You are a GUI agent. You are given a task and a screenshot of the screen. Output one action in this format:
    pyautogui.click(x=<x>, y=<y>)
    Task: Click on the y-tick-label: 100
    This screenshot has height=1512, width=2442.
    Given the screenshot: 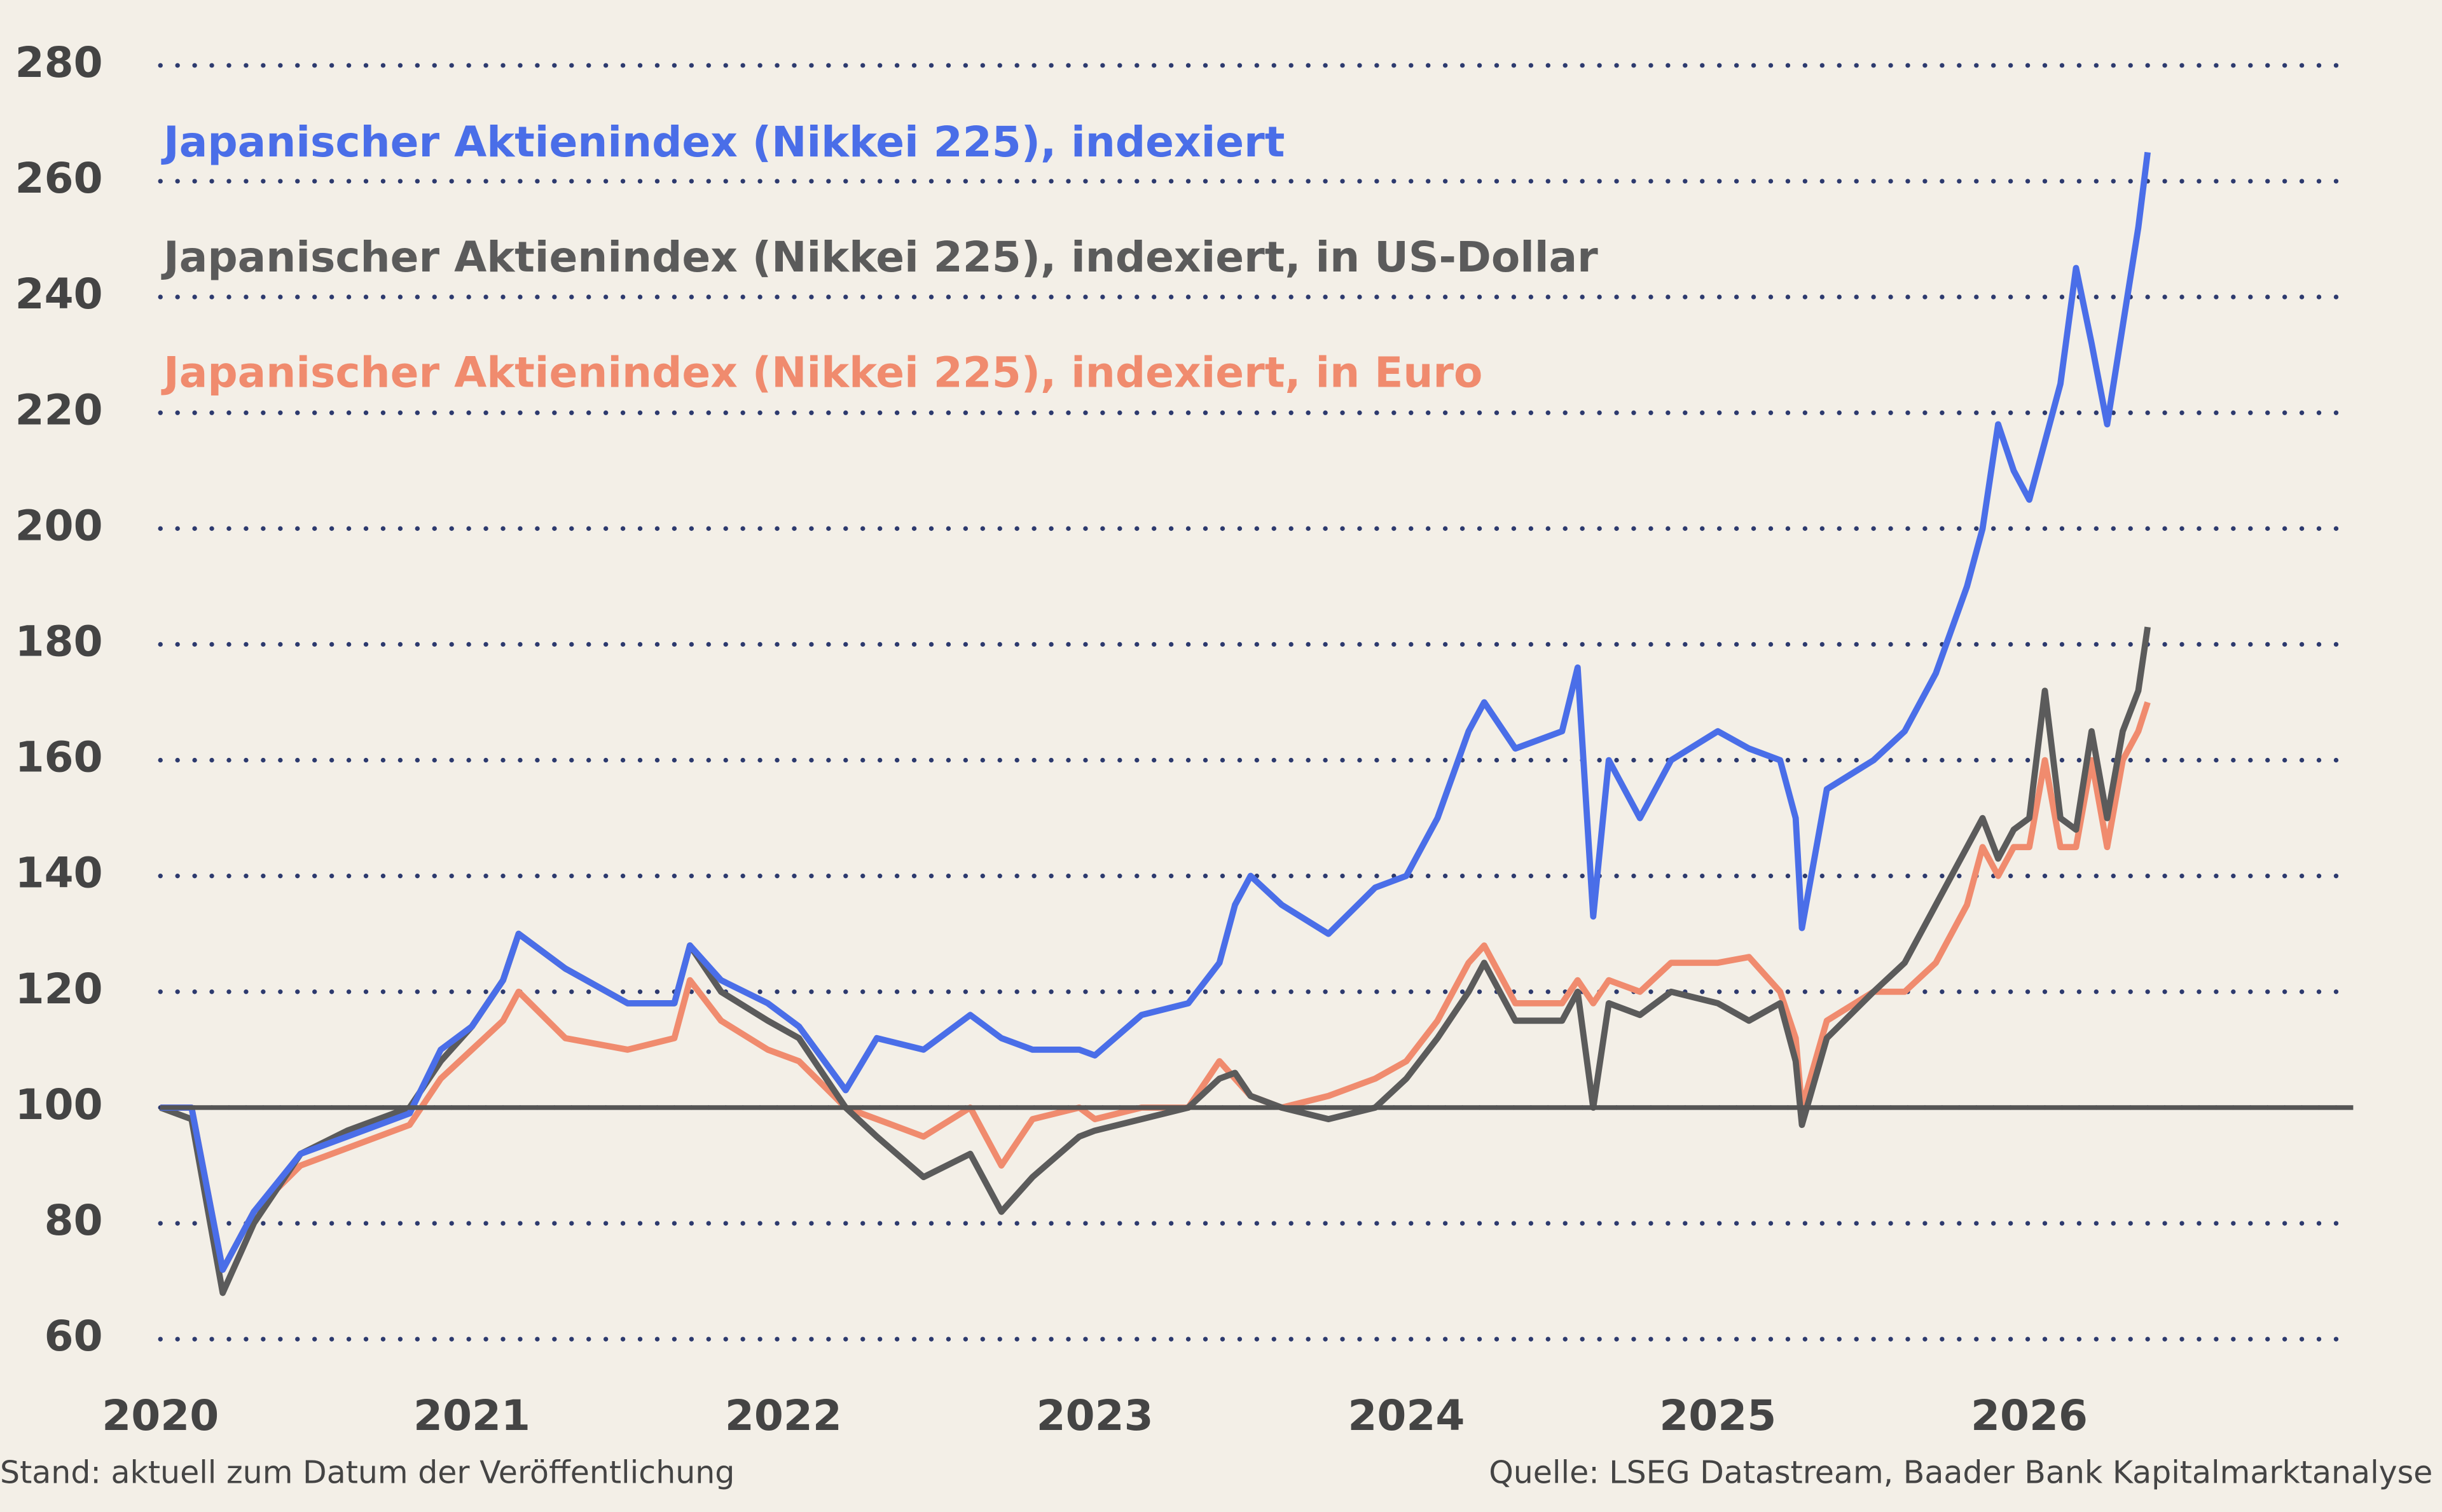 What is the action you would take?
    pyautogui.click(x=59, y=1104)
    